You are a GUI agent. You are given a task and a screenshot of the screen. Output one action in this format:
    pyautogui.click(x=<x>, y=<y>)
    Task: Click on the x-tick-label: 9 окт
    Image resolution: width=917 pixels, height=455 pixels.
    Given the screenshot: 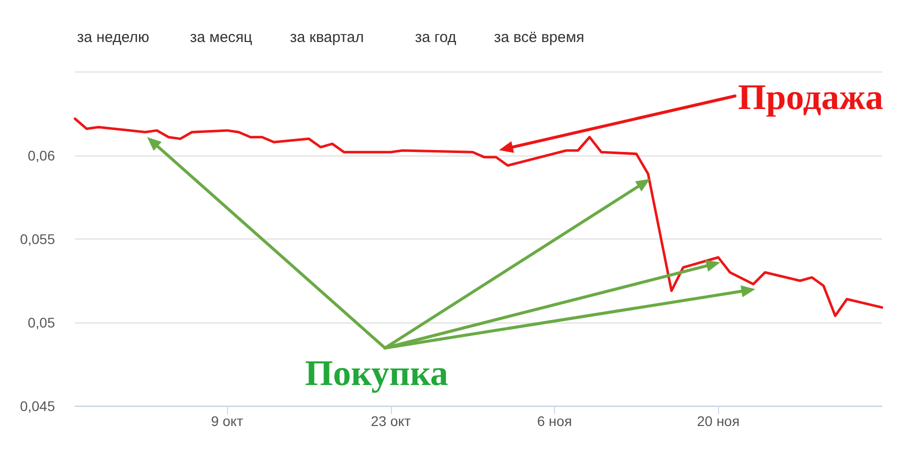 What is the action you would take?
    pyautogui.click(x=227, y=421)
    